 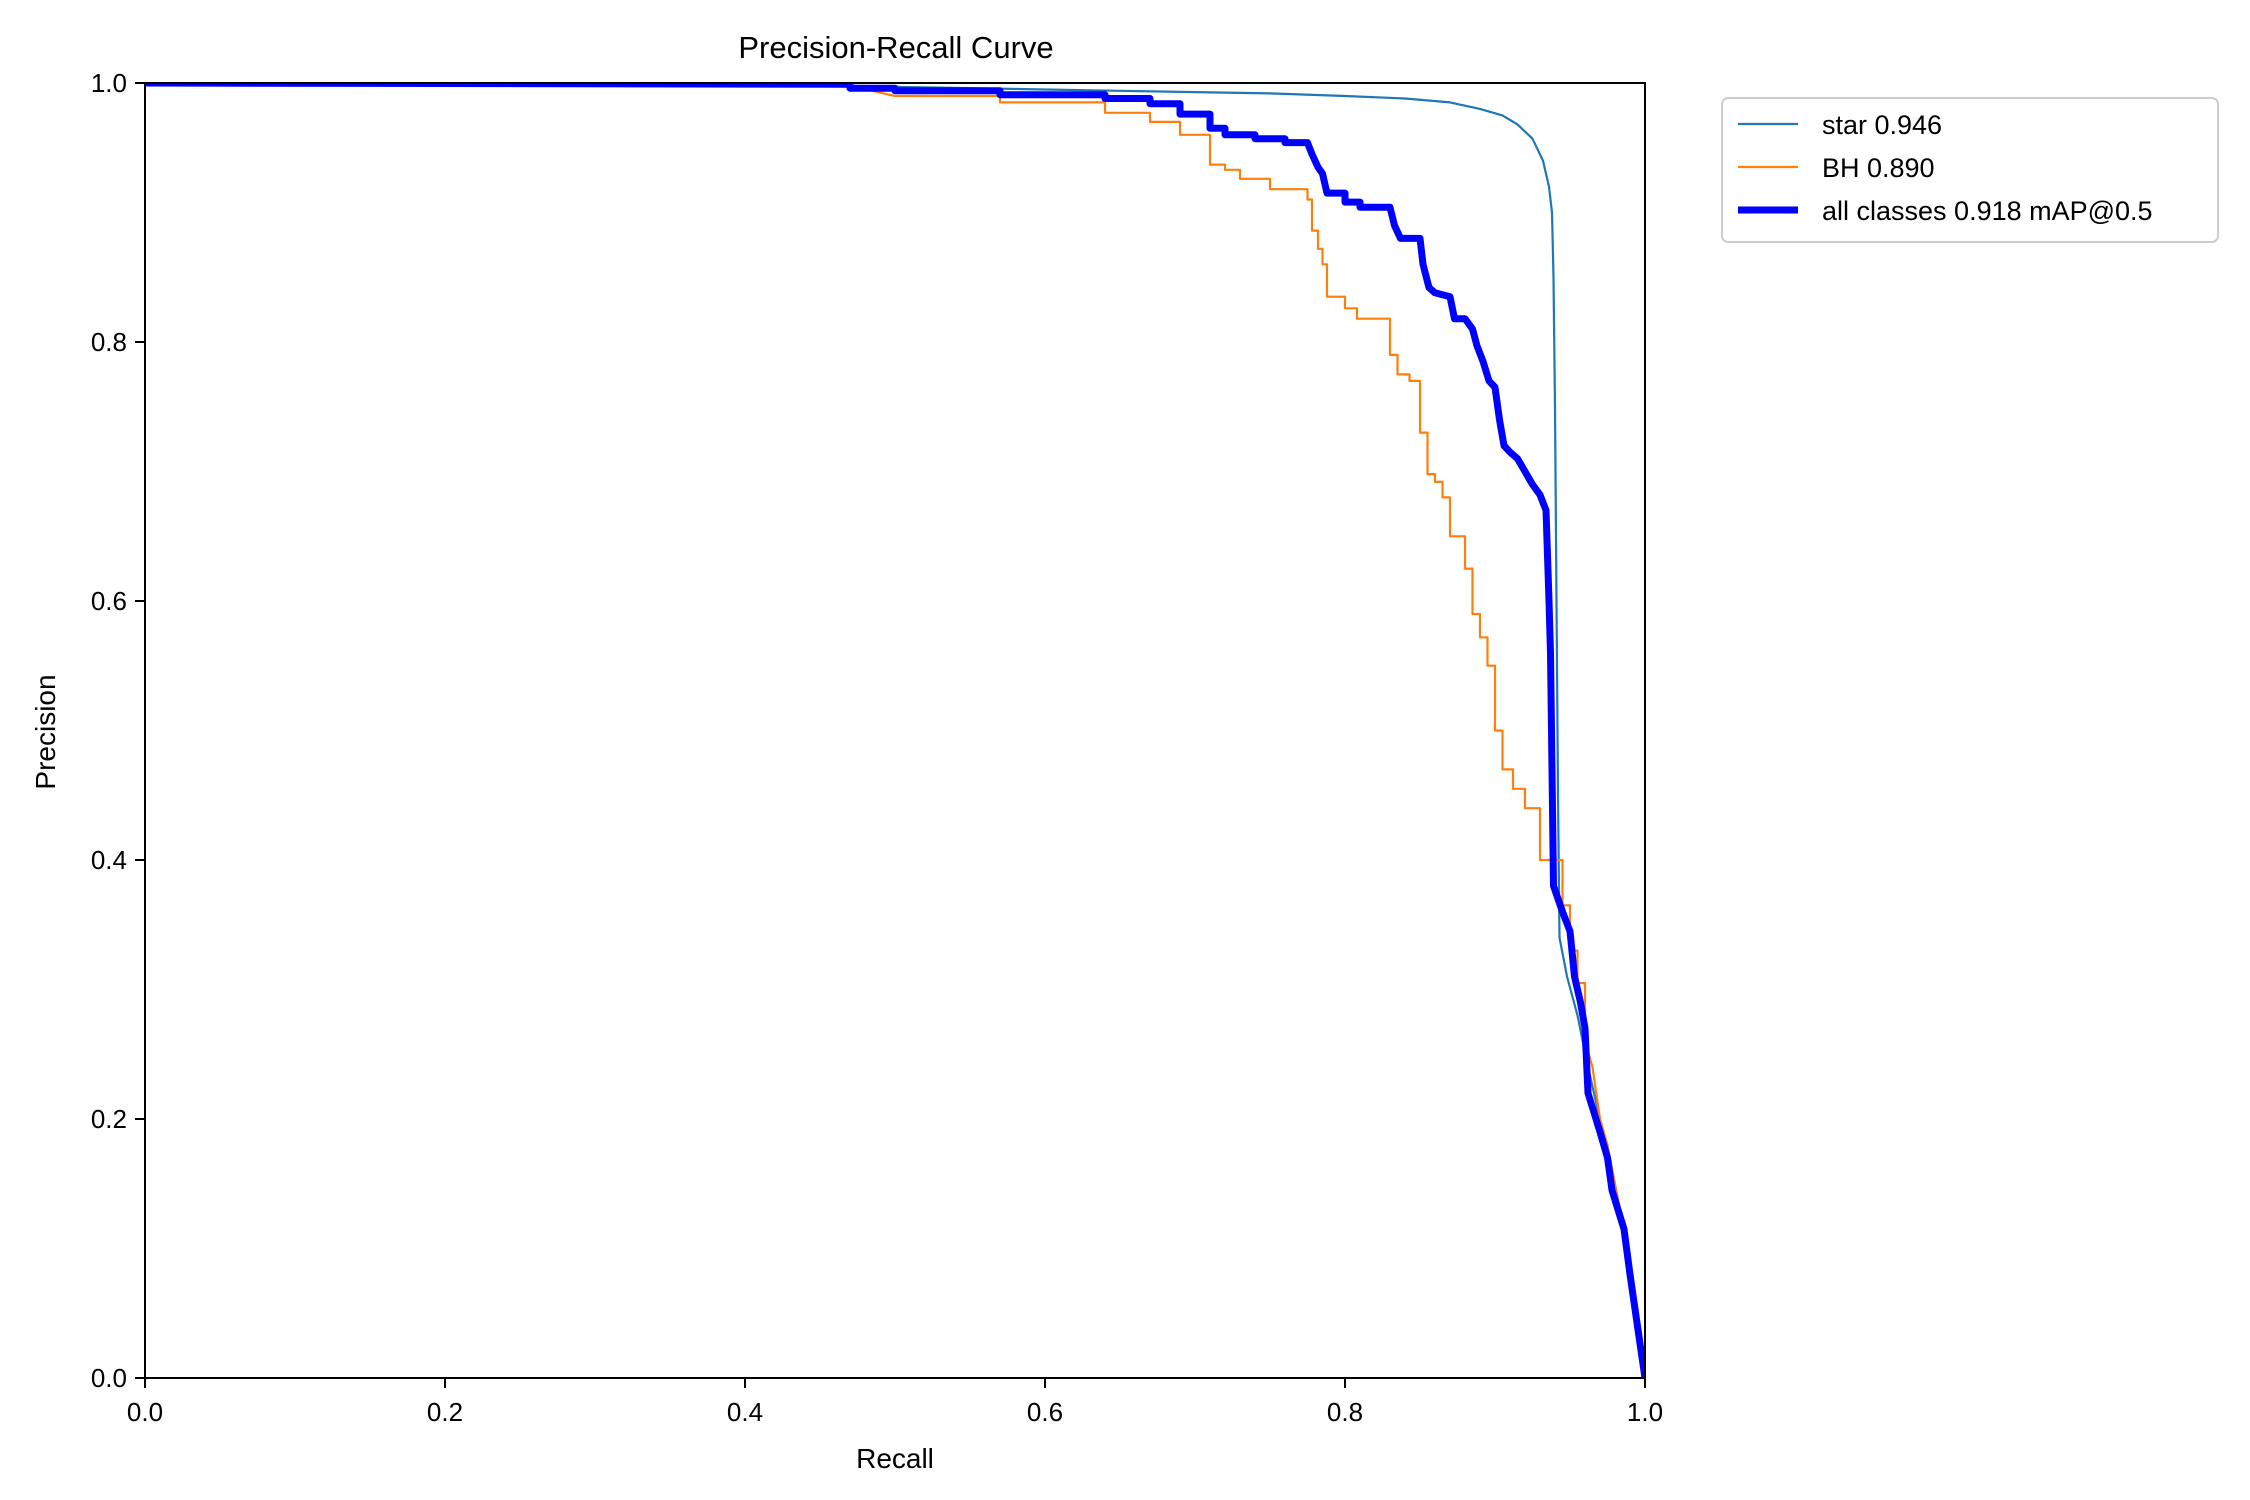 What do you see at coordinates (745, 1412) in the screenshot?
I see `x-tick-label: 0.4` at bounding box center [745, 1412].